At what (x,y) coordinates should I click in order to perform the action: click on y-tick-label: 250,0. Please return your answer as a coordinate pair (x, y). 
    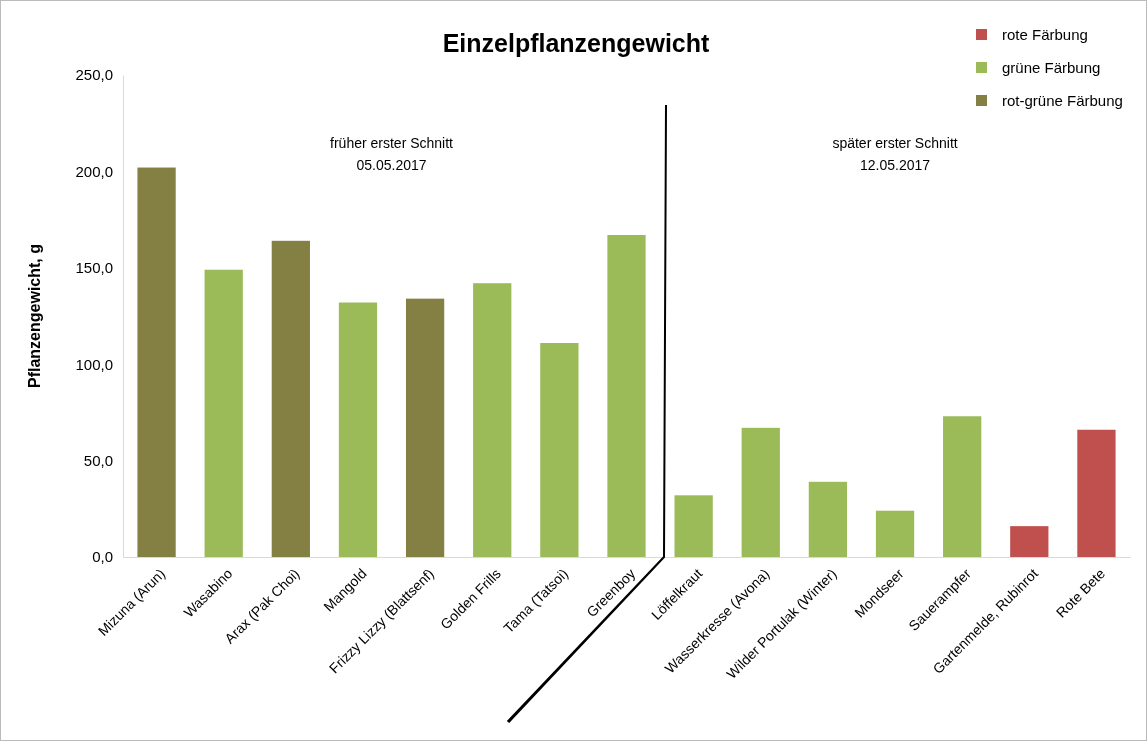
    Looking at the image, I should click on (94, 75).